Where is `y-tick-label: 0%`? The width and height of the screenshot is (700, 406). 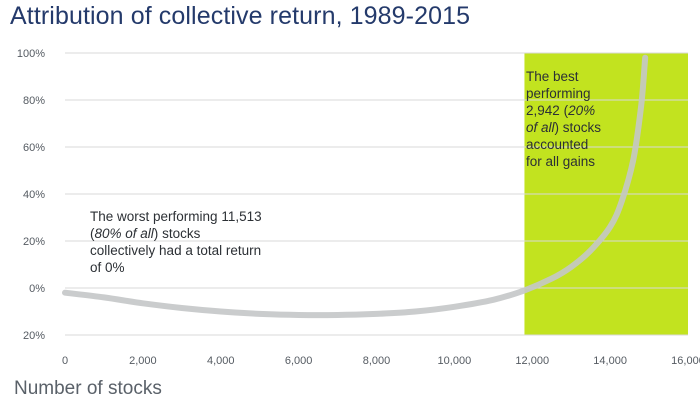 y-tick-label: 0% is located at coordinates (37, 289).